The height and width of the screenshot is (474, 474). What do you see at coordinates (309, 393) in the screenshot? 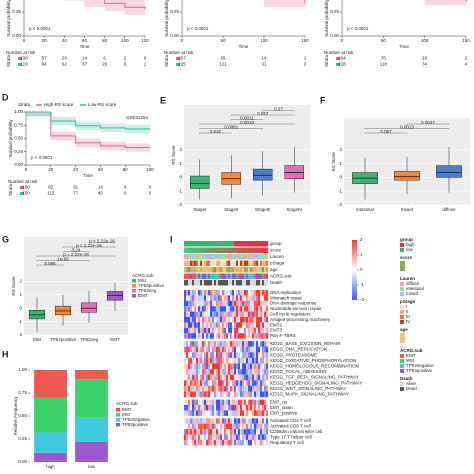
I see `row-label: KEGG_MAPK_SIGNALING_PATHWAY` at bounding box center [309, 393].